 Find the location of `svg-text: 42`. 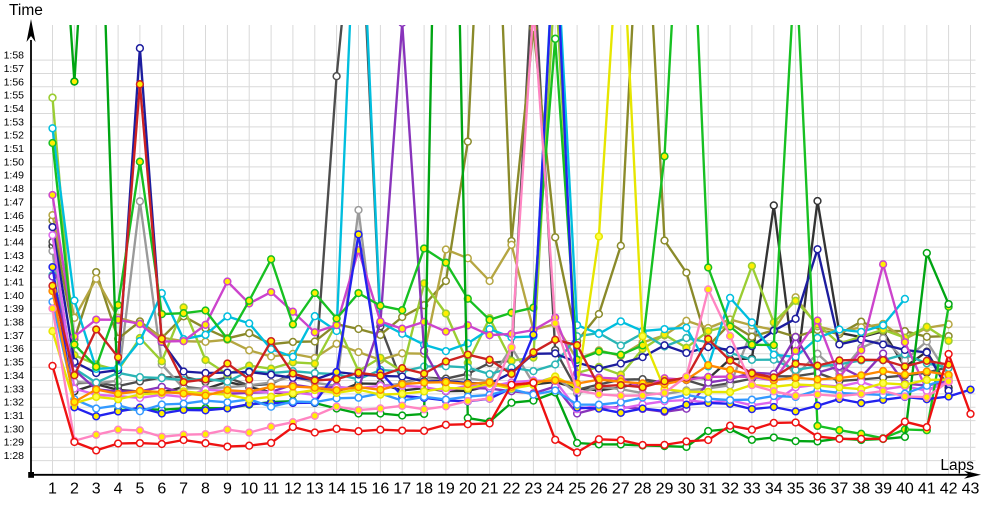

svg-text: 42 is located at coordinates (949, 489).